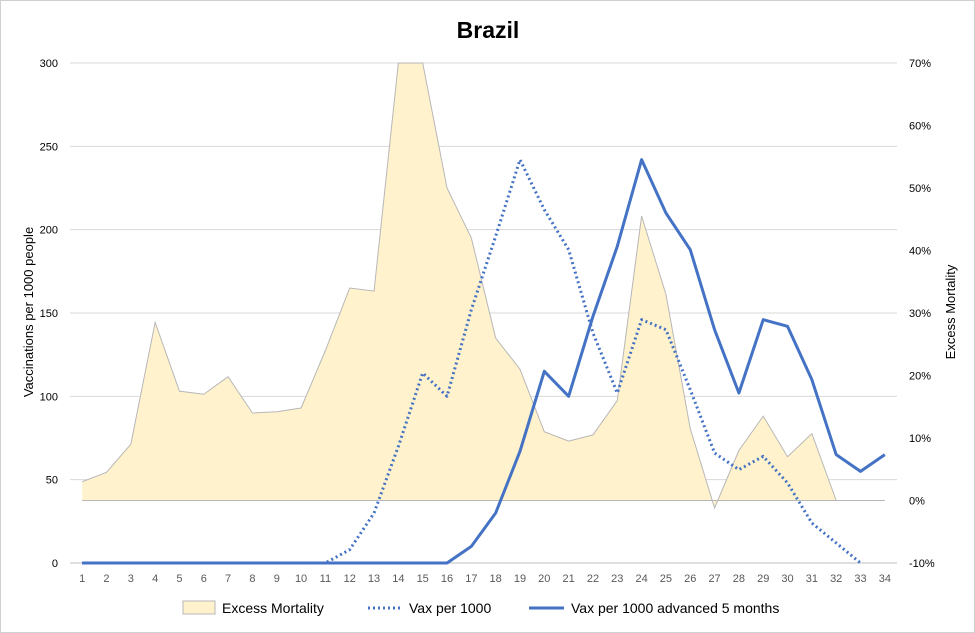 The image size is (975, 633). I want to click on x-tick-label: 1, so click(82, 579).